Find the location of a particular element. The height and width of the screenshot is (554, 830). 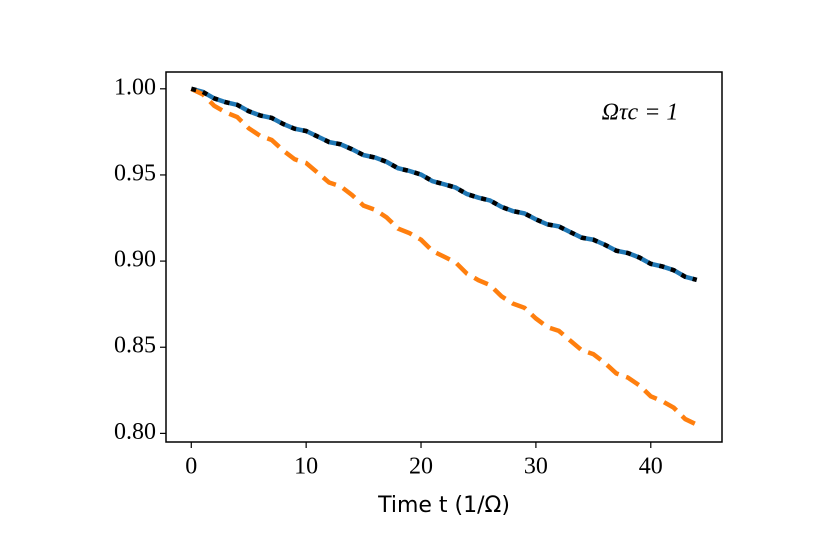

y-tick-label: 0.95 is located at coordinates (135, 173).